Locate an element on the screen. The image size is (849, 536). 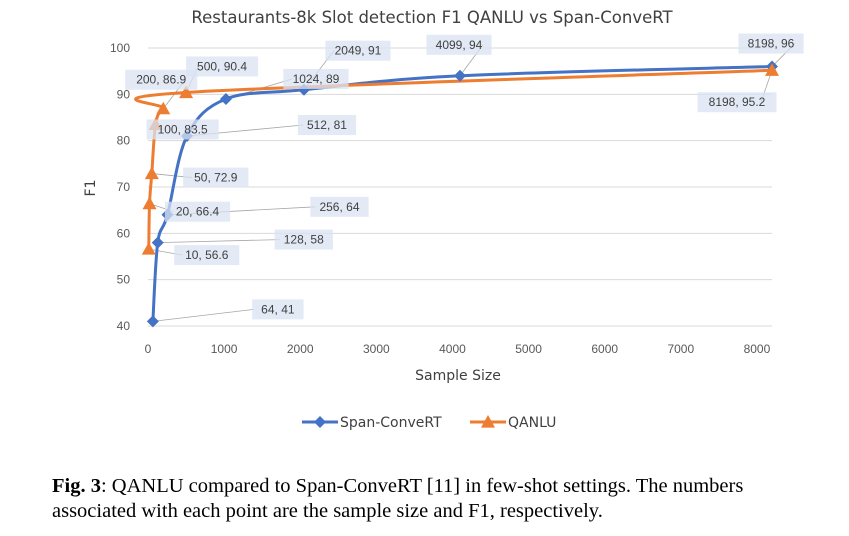
y-tick-label: 40 is located at coordinates (124, 326).